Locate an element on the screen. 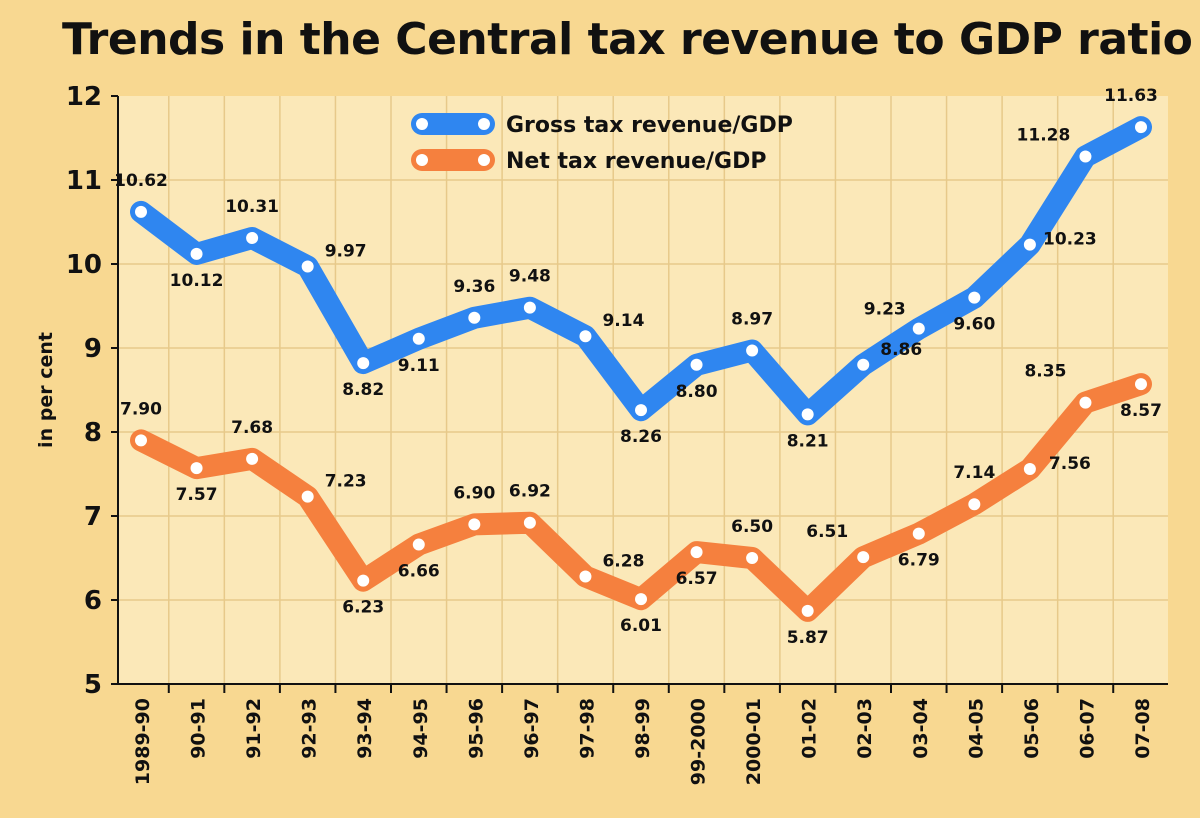  y-tick-label: 9 is located at coordinates (93, 349).